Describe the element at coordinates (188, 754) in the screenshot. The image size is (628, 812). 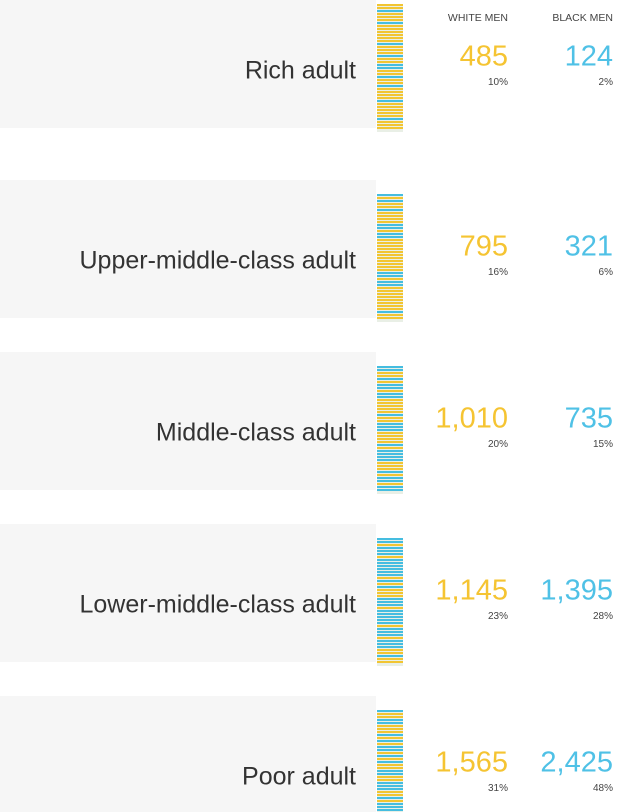
I see `row-panel` at that location.